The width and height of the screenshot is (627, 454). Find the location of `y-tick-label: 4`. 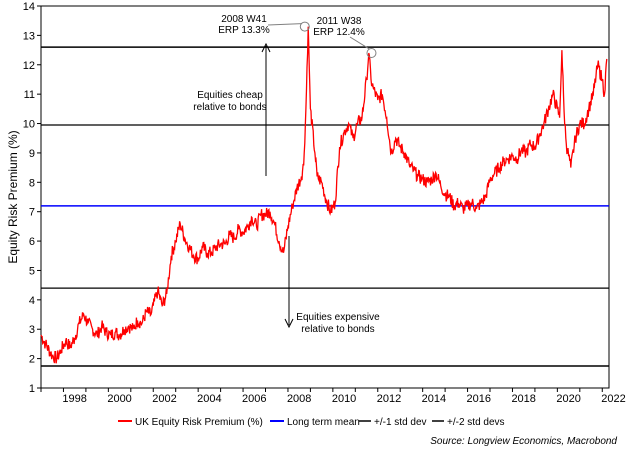

y-tick-label: 4 is located at coordinates (32, 301).